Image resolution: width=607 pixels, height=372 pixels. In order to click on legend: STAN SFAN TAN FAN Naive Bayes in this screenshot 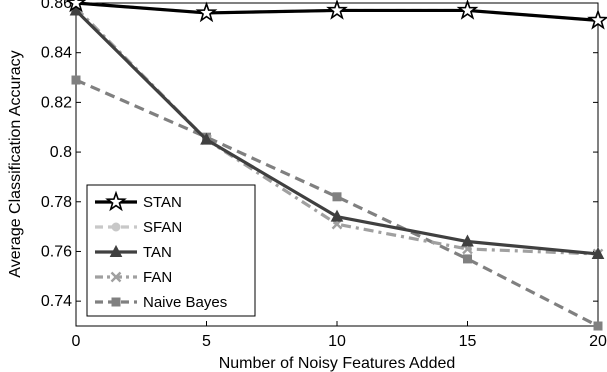, I will do `click(171, 250)`.